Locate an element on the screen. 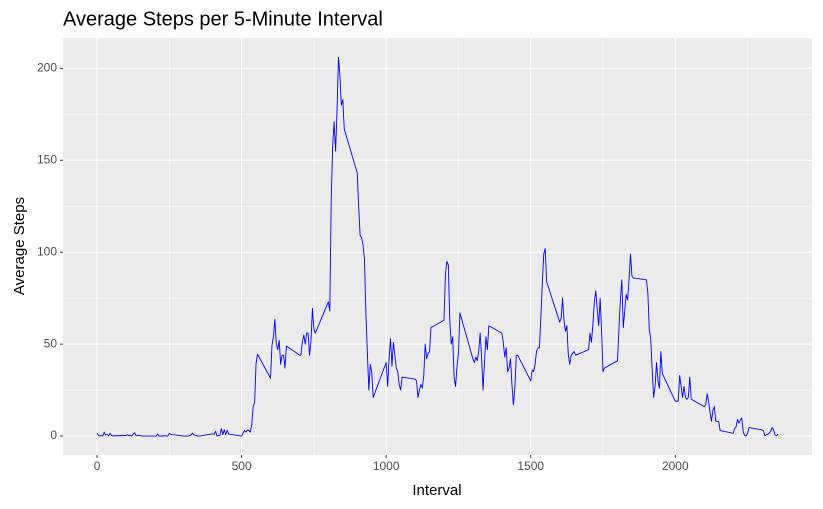  x-tick-label: 0 is located at coordinates (97, 466).